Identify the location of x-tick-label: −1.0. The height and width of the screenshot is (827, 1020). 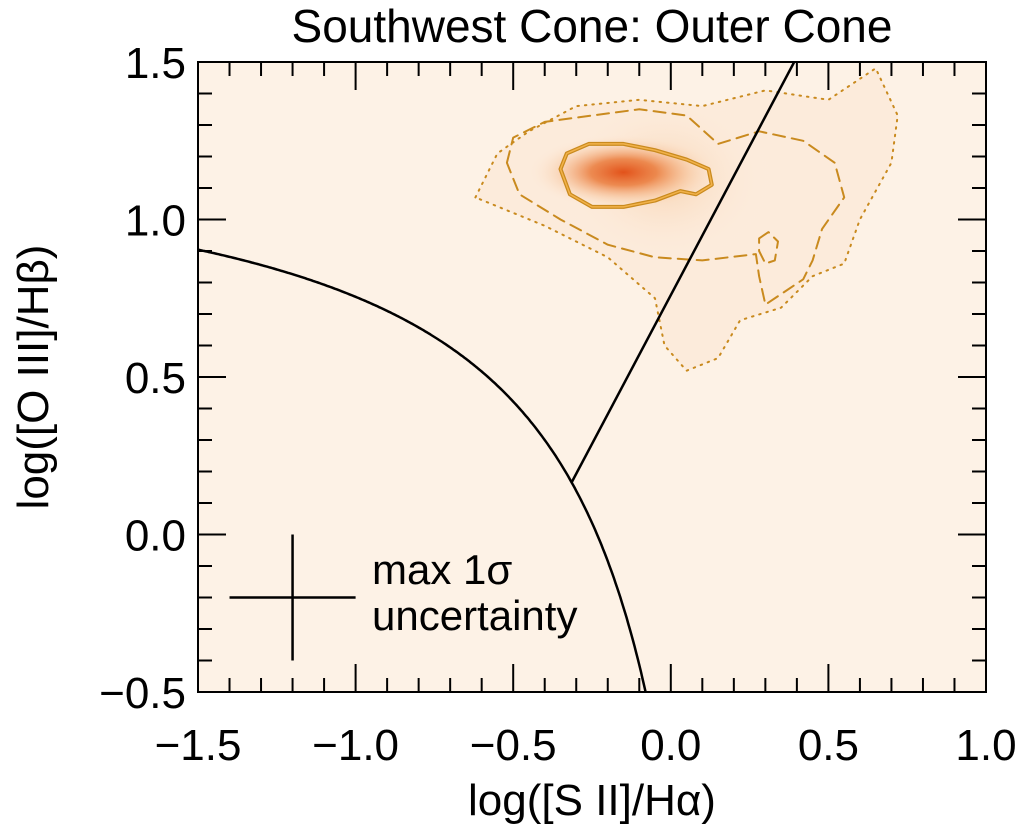
(355, 745).